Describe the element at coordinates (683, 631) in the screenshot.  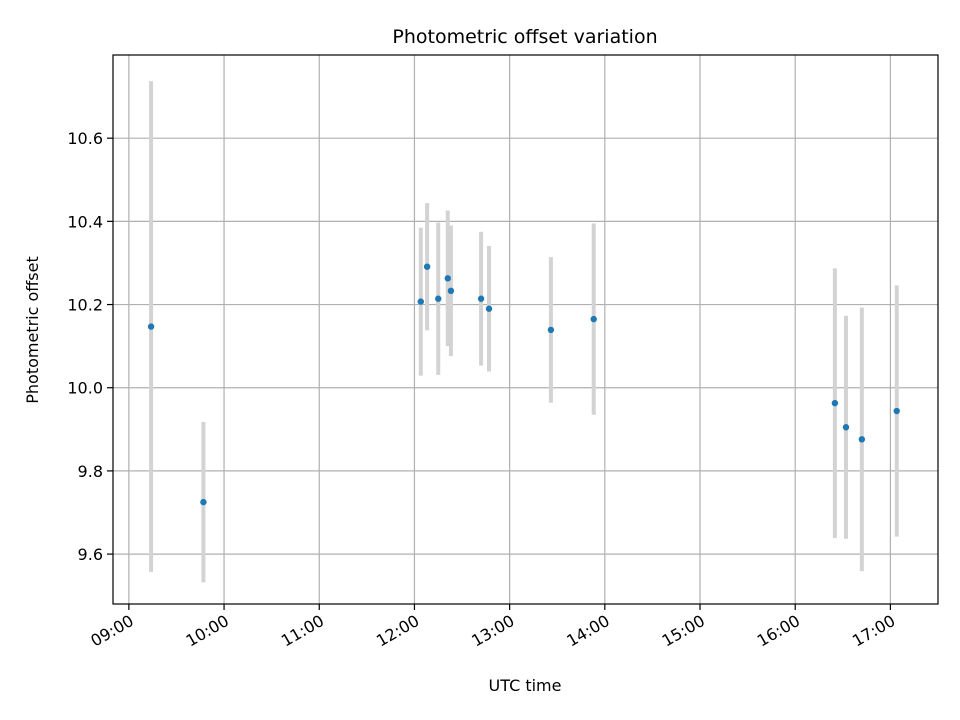
I see `x-tick-label: 15:00` at that location.